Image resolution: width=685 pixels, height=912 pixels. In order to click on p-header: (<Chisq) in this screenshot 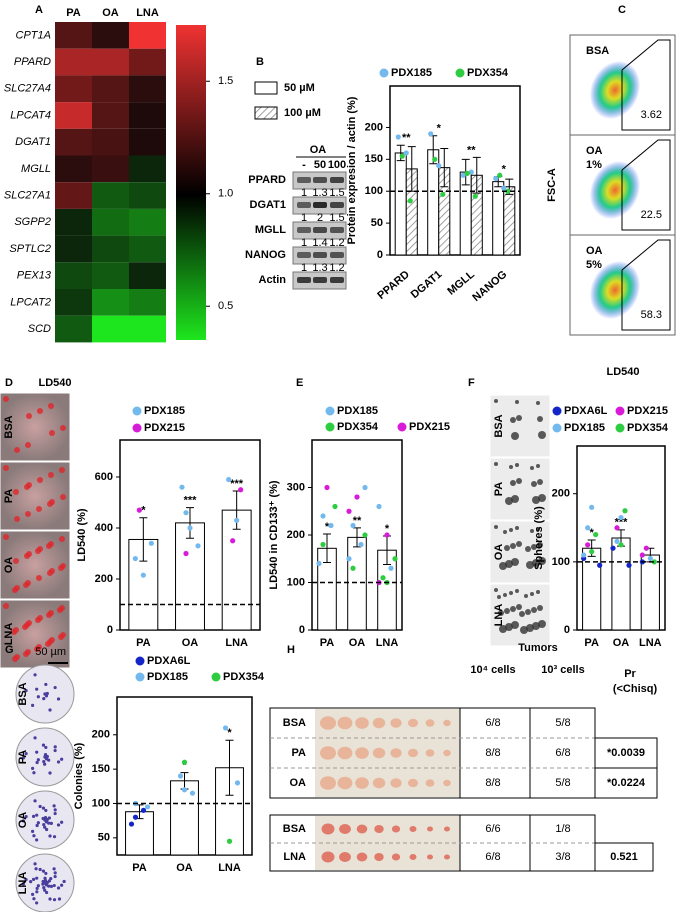, I will do `click(635, 689)`.